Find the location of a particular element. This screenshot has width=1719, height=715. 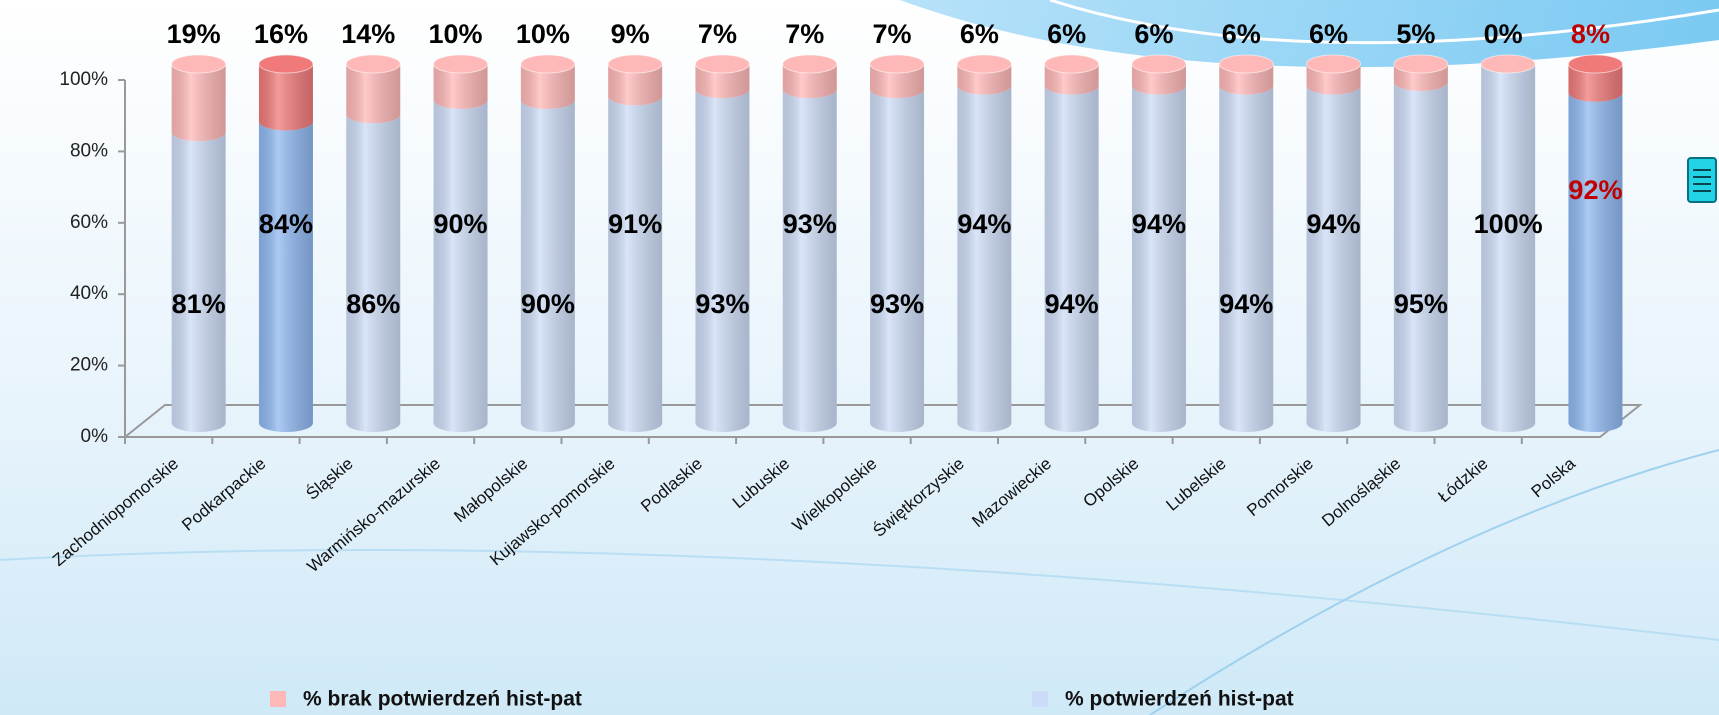

value-label: 86% is located at coordinates (373, 304).